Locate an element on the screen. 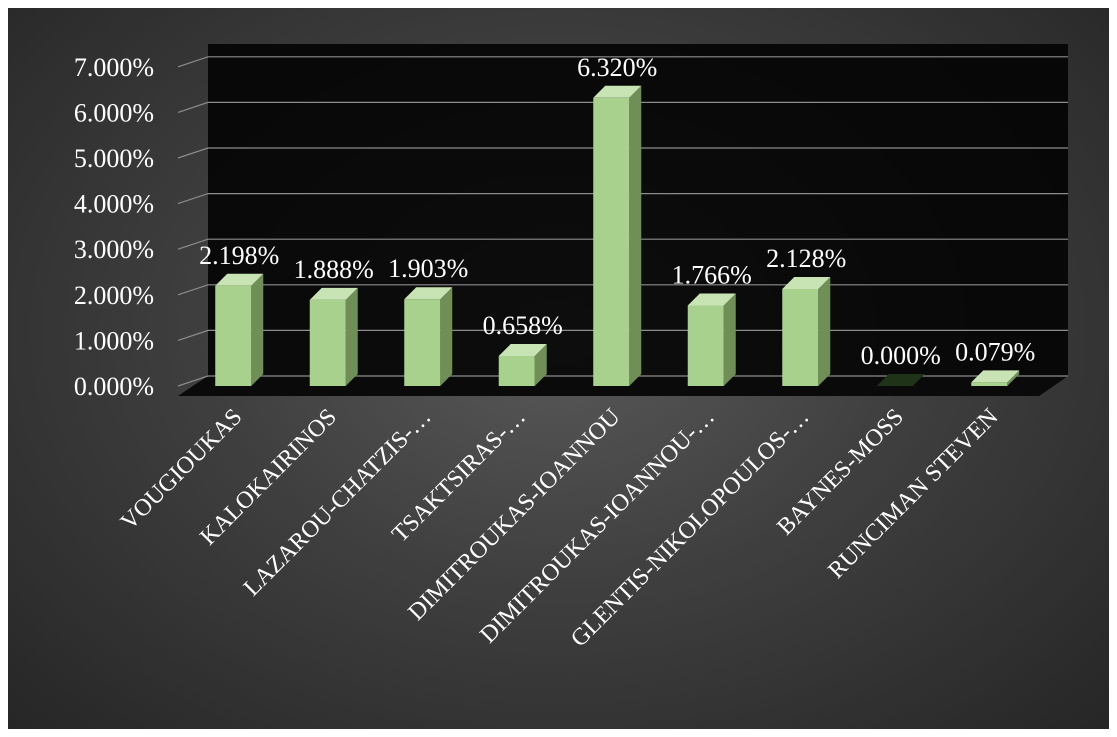 The height and width of the screenshot is (737, 1117). data-label: 0.079% is located at coordinates (995, 351).